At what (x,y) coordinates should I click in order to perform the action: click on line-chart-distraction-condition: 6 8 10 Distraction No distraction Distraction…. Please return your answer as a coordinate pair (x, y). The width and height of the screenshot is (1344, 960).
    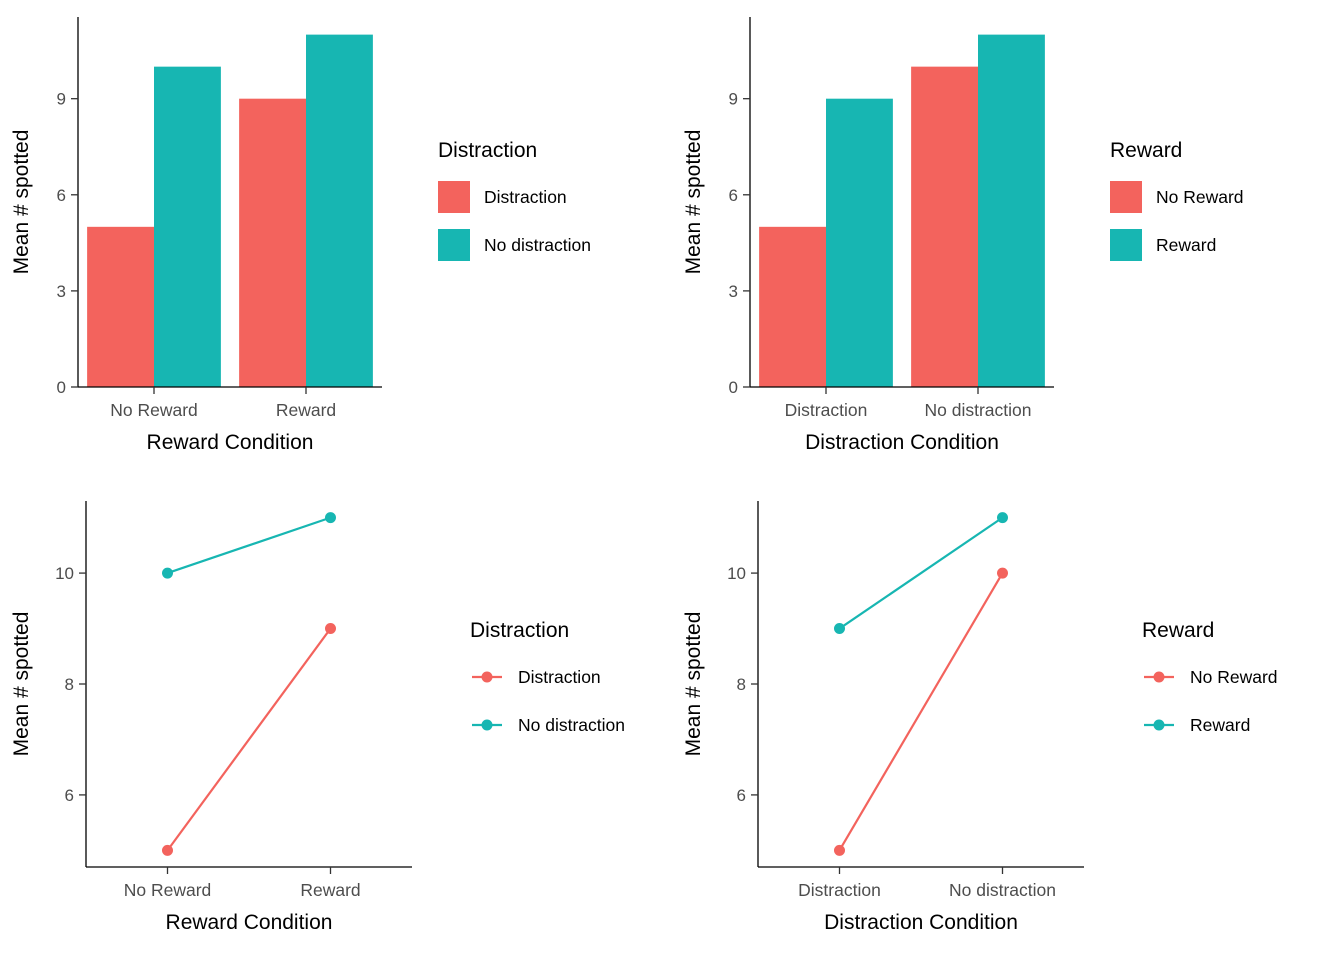
    Looking at the image, I should click on (883, 717).